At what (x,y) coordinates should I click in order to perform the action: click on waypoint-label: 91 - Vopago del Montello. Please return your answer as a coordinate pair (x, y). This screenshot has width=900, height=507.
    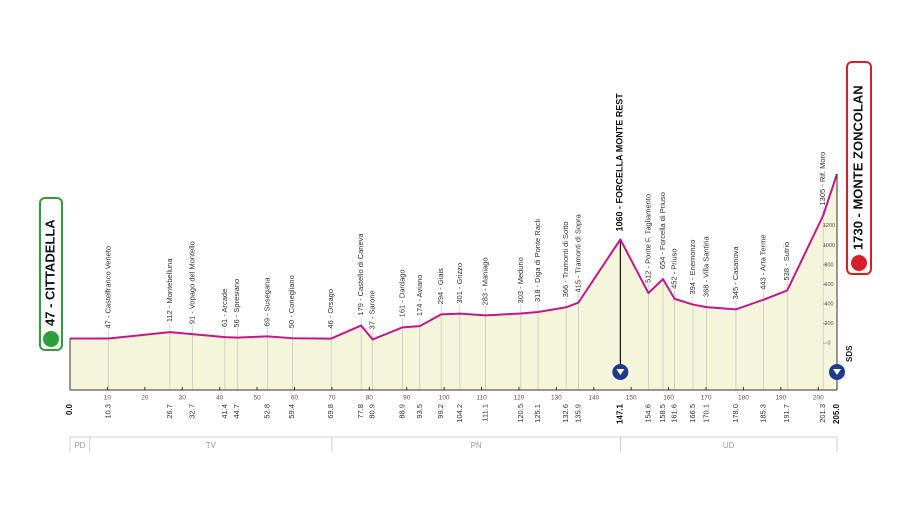
    Looking at the image, I should click on (191, 282).